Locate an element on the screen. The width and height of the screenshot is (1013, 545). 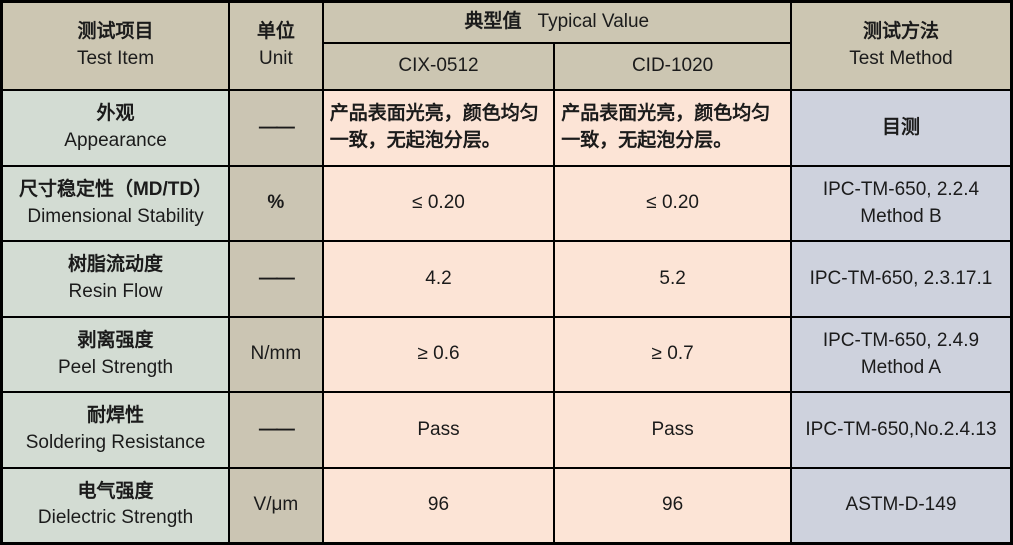
test-item-cell: 外观 Appearance is located at coordinates (115, 128).